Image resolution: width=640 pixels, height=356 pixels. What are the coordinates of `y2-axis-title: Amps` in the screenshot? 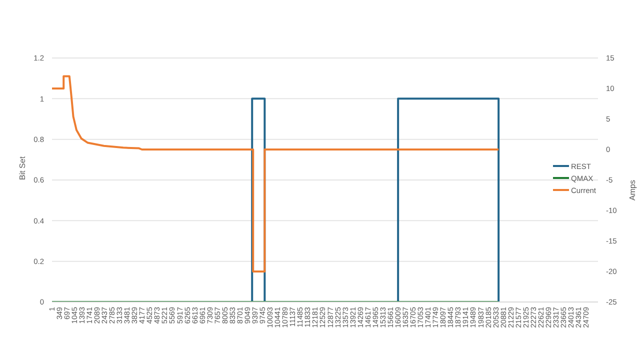 It's located at (632, 190).